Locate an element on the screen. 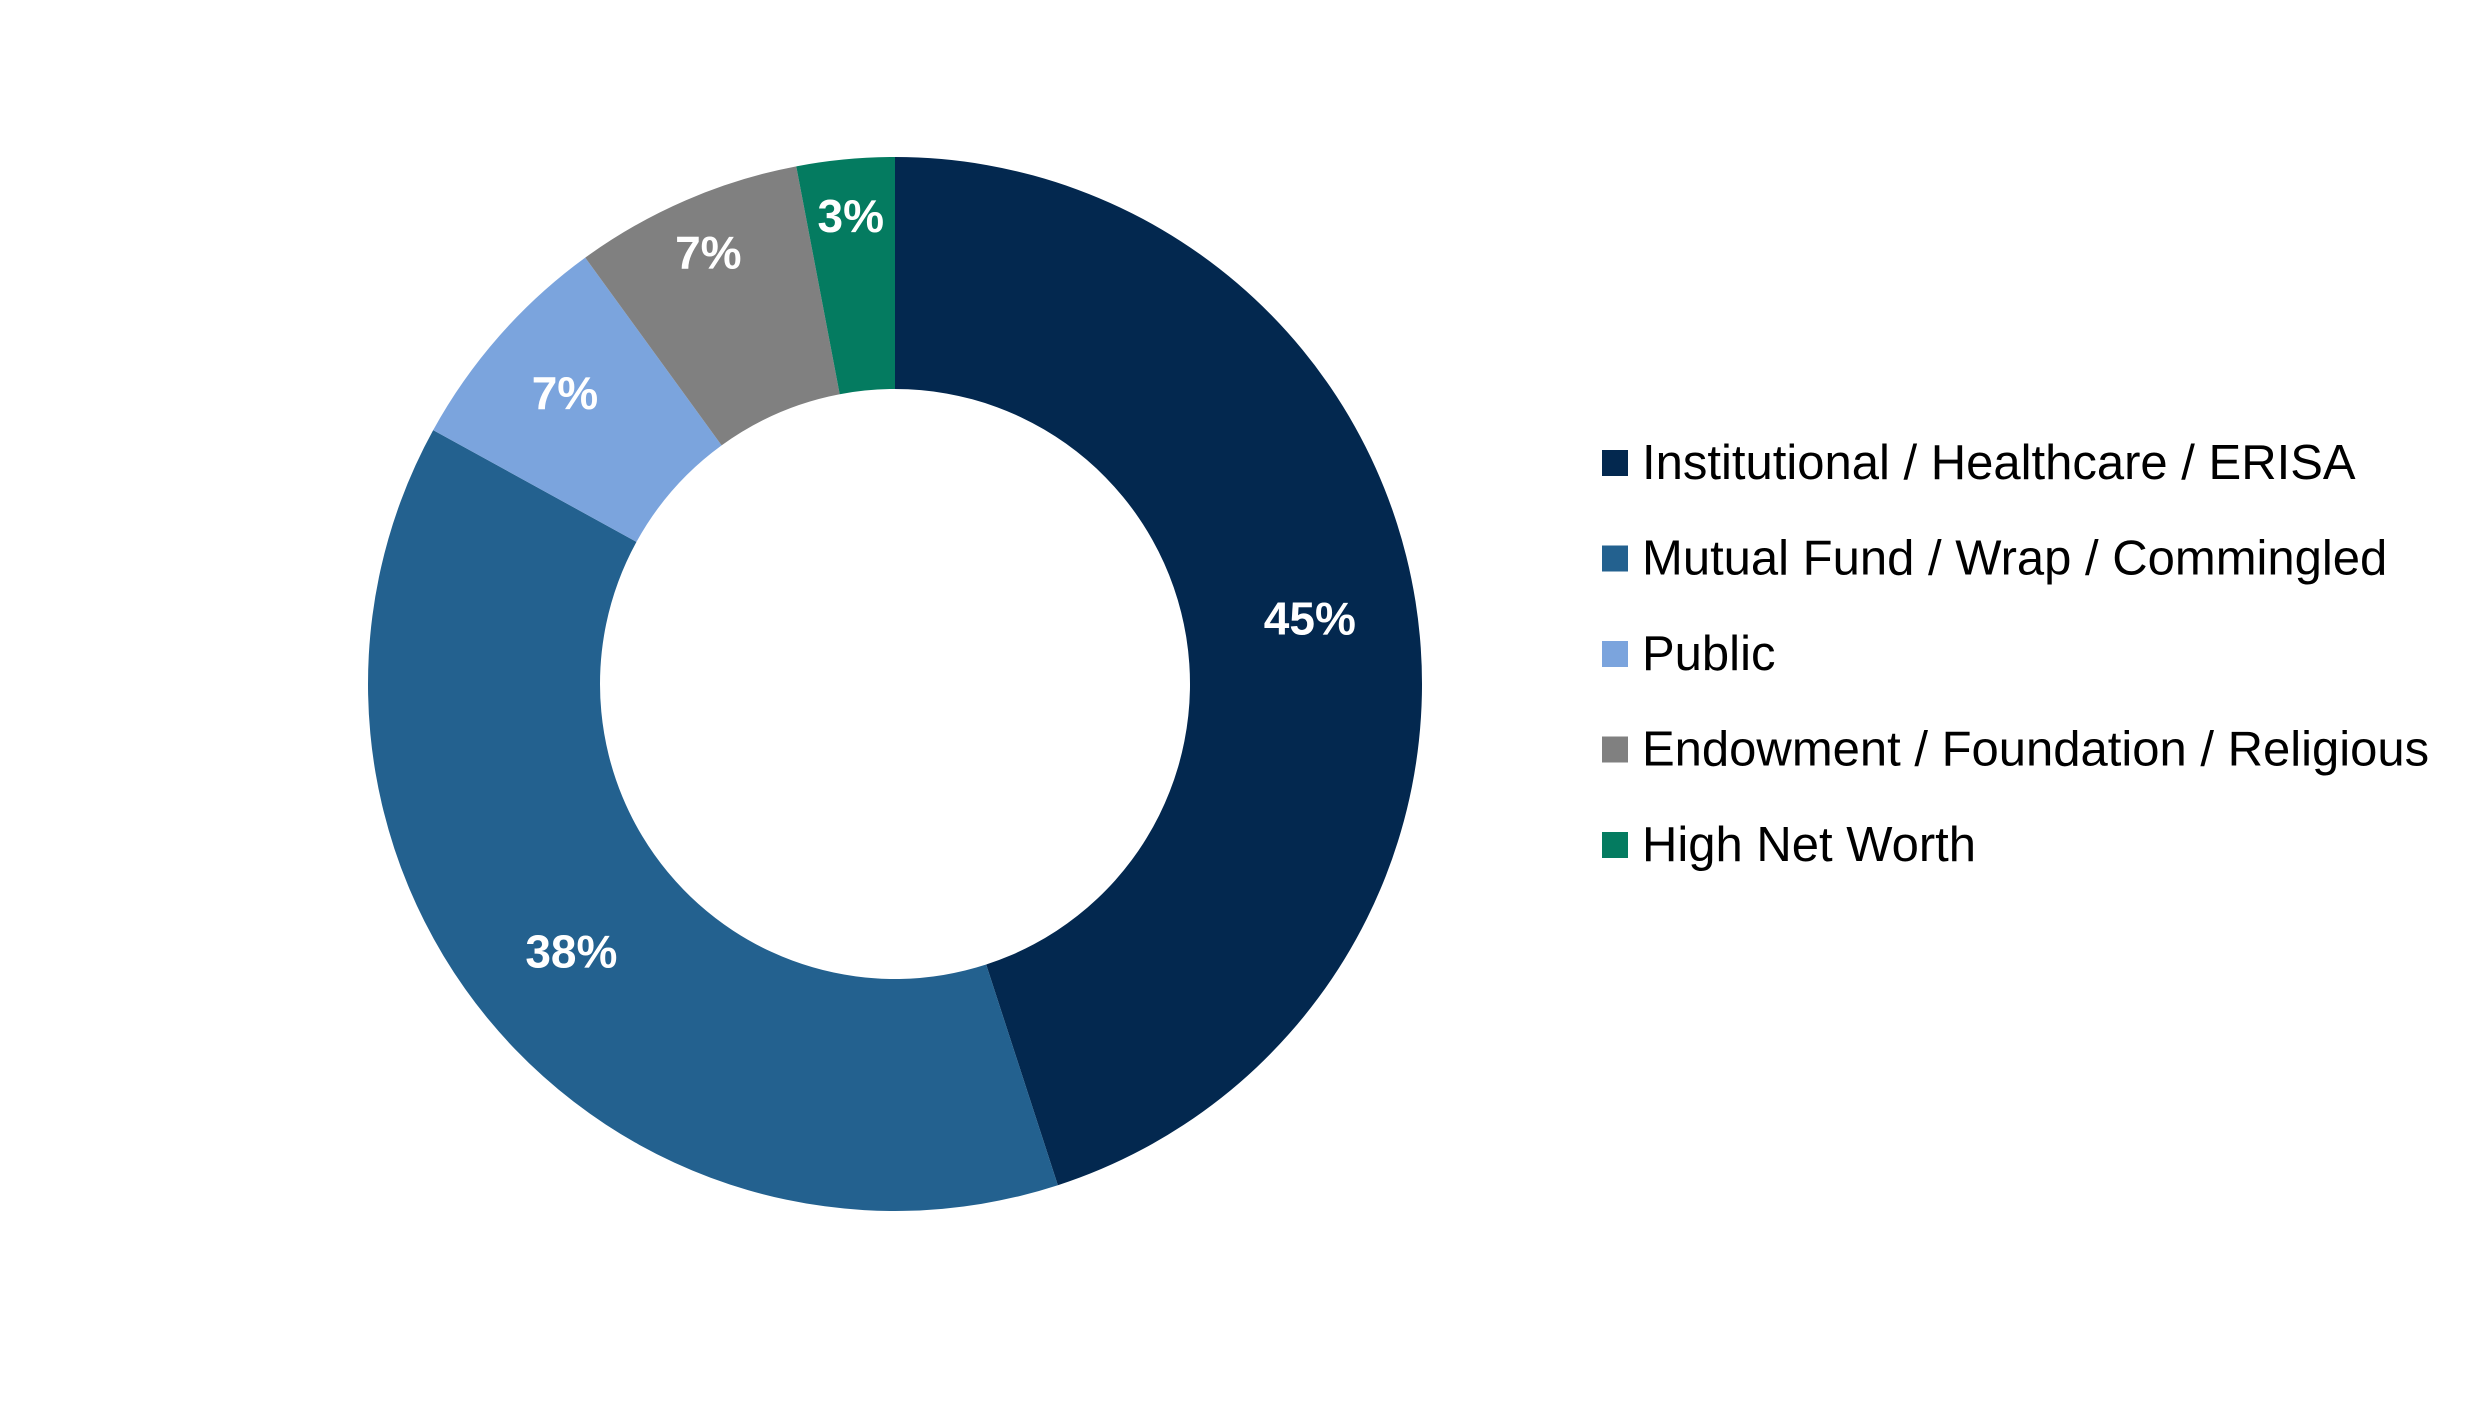 The height and width of the screenshot is (1421, 2475). legend-item-high-net-worth: High Net Worth is located at coordinates (1789, 845).